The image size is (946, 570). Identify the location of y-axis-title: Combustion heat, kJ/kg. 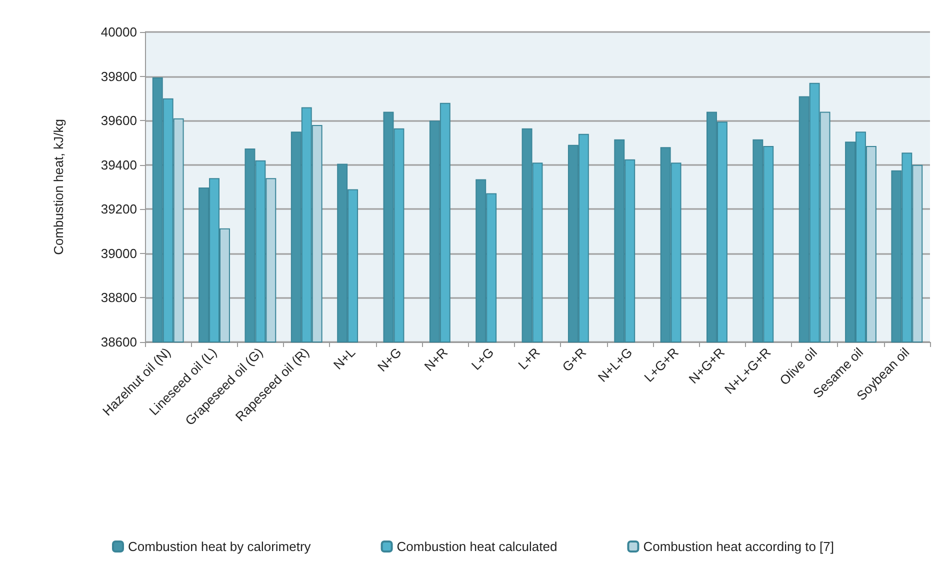
(58, 187).